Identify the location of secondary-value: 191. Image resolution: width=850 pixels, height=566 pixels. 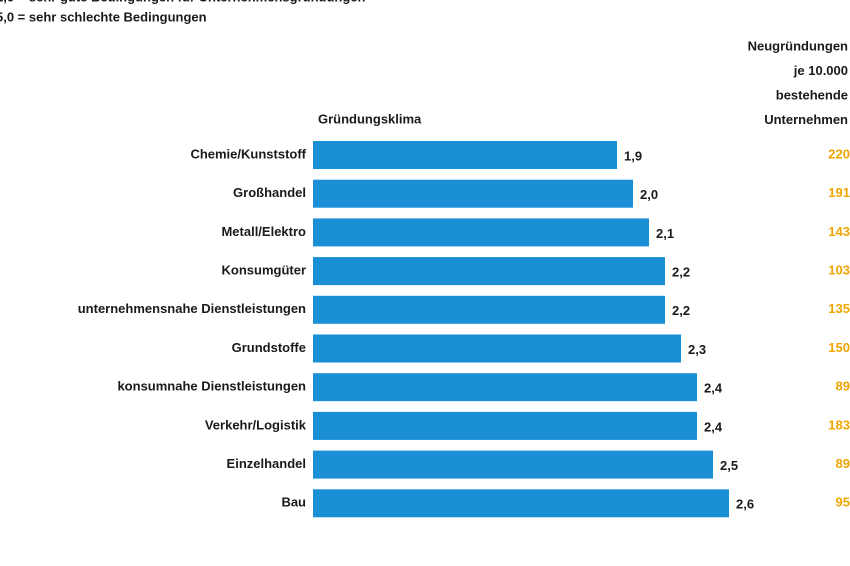
(839, 192).